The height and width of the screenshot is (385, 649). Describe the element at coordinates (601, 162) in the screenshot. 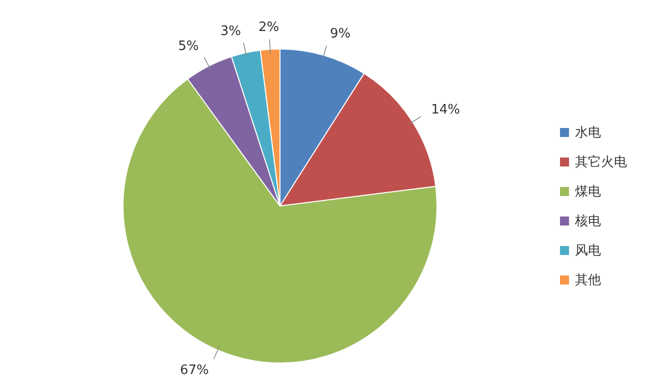

I see `legend-label: 其它火电` at that location.